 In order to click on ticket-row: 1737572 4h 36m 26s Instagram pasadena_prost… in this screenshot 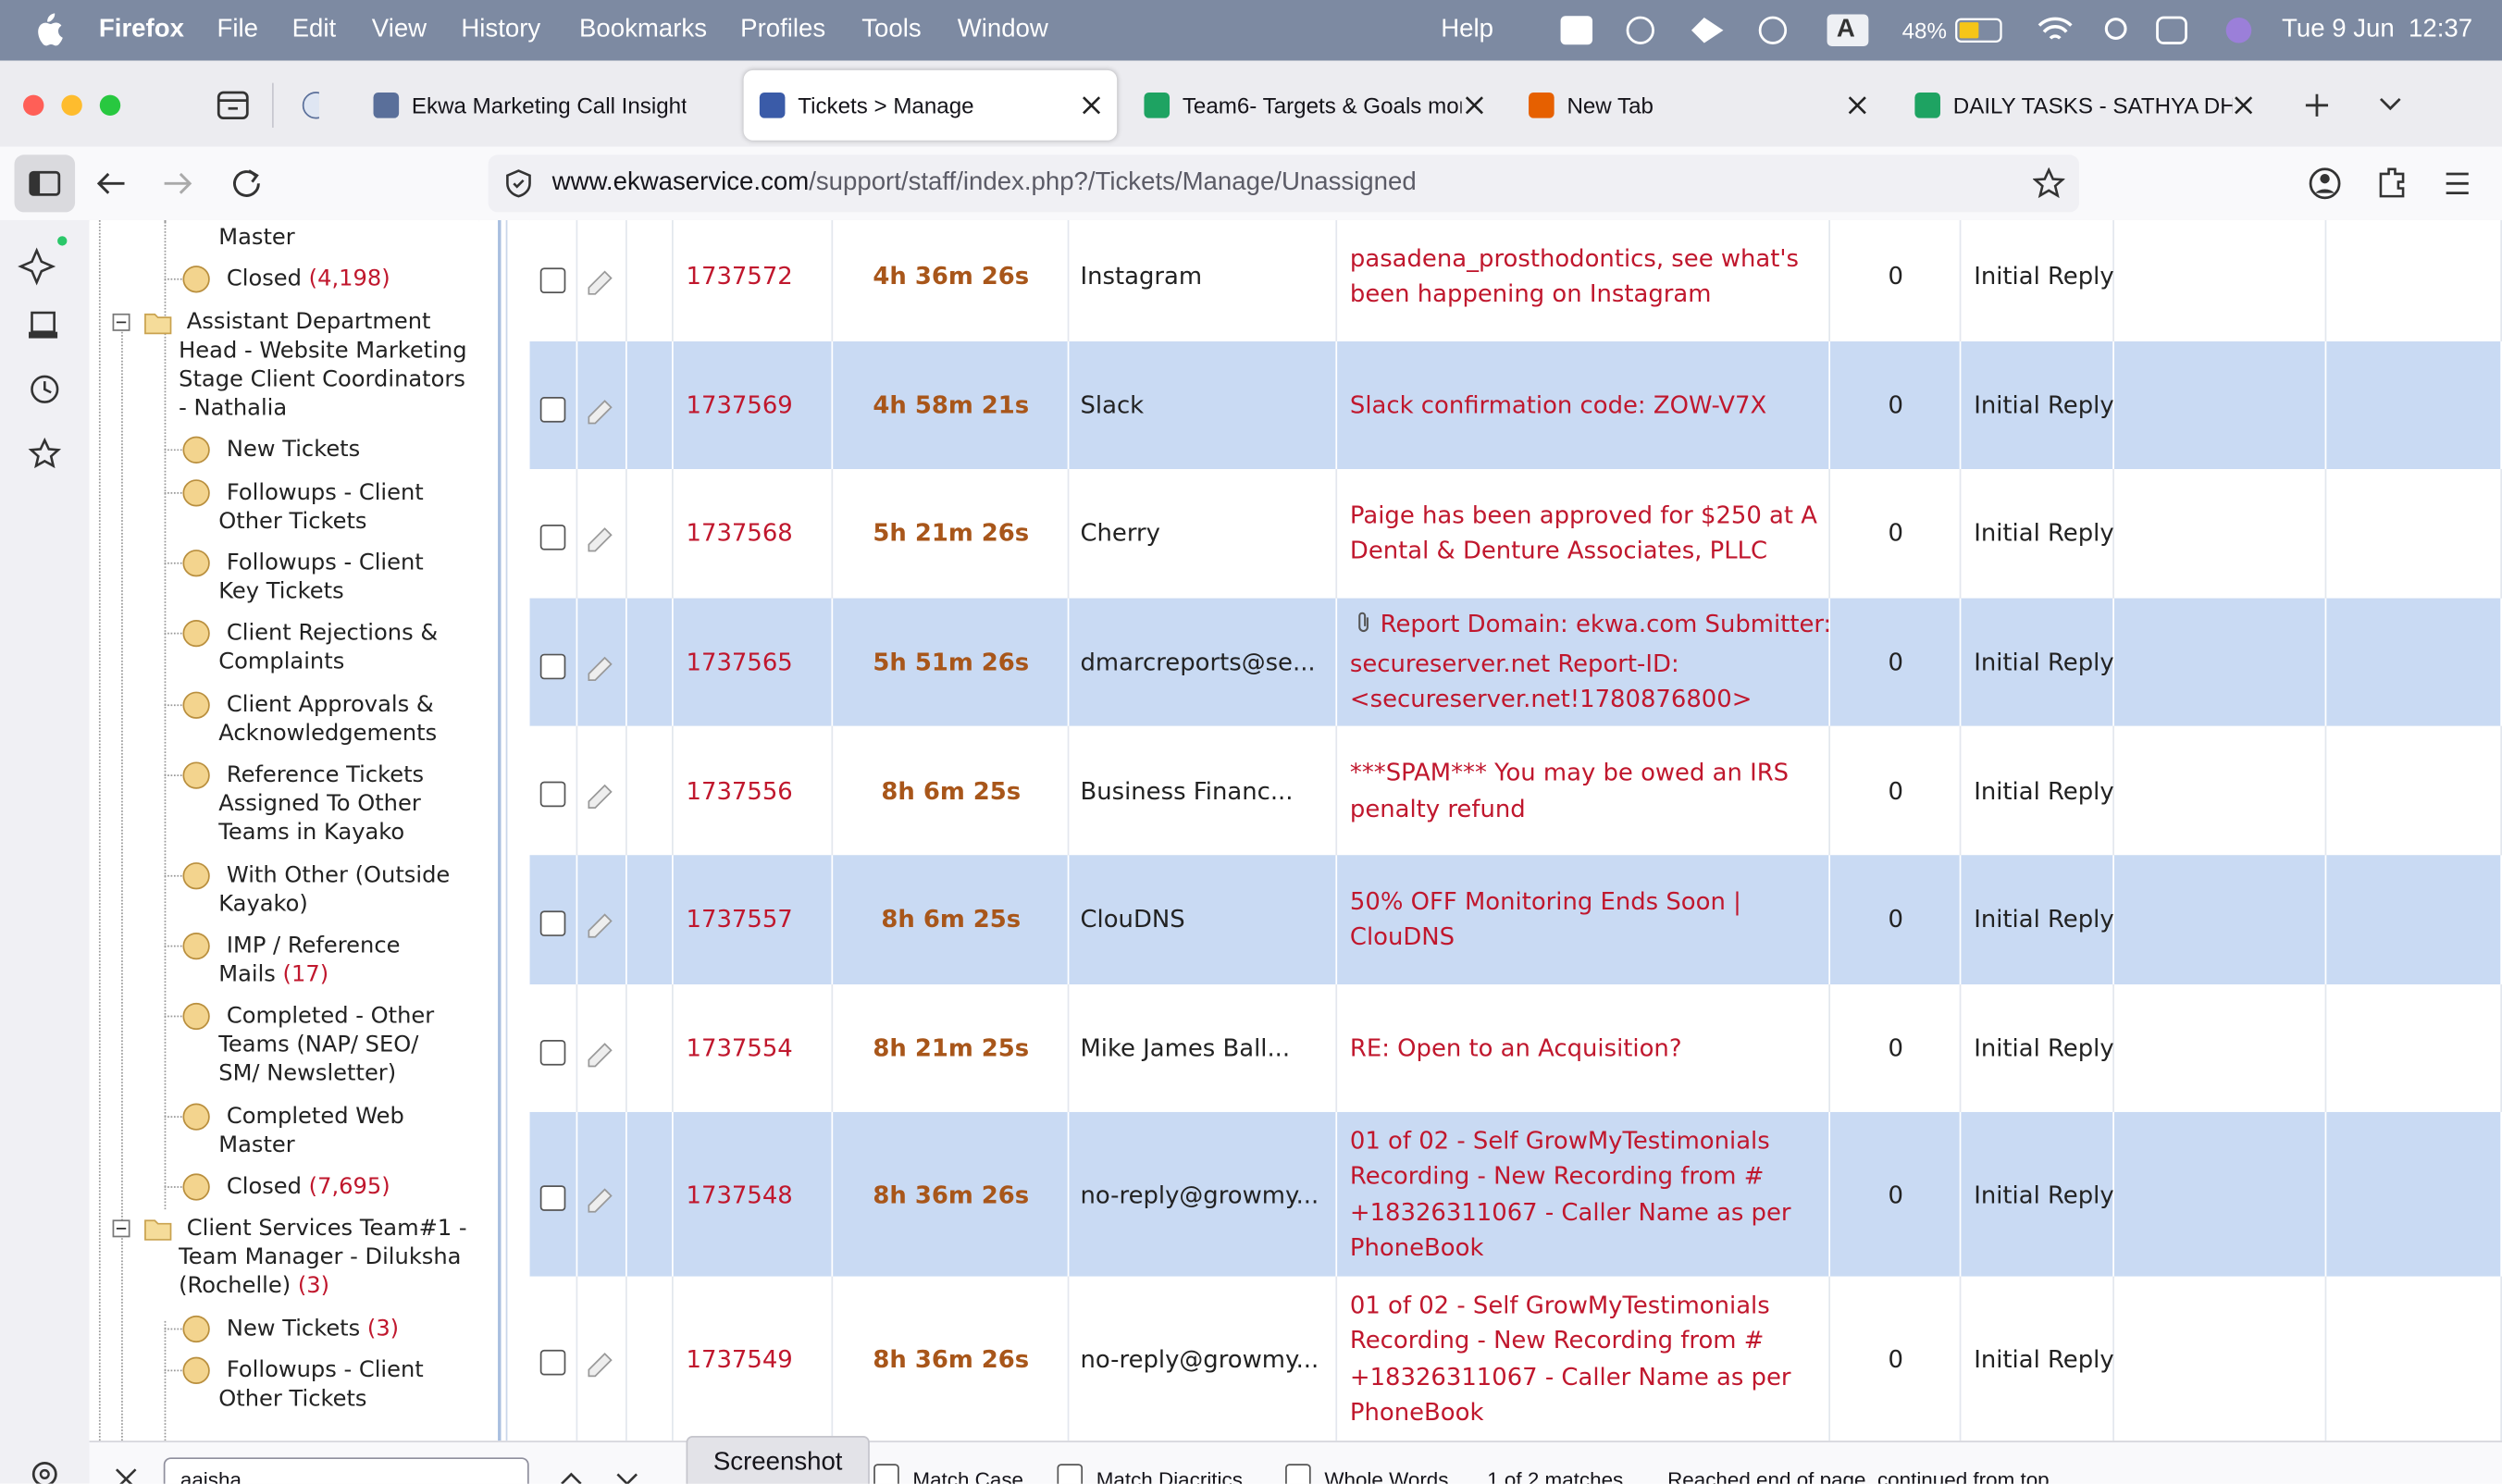, I will do `click(1516, 281)`.